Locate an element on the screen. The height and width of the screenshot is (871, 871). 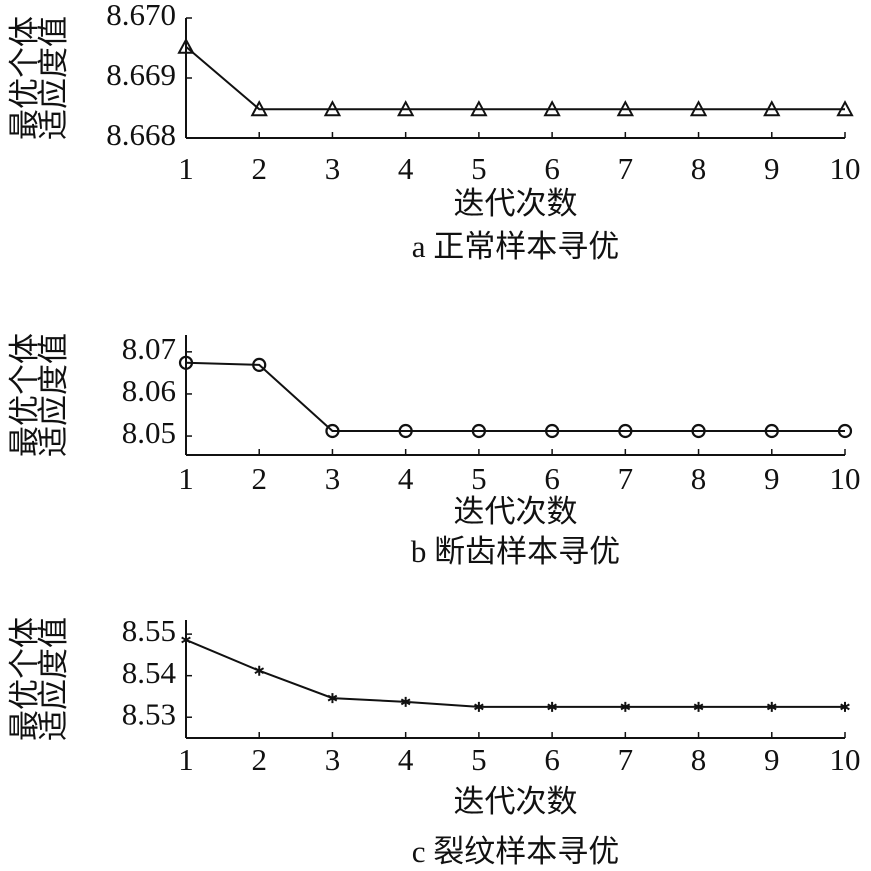
y-tick-label: 8.670 is located at coordinates (141, 16).